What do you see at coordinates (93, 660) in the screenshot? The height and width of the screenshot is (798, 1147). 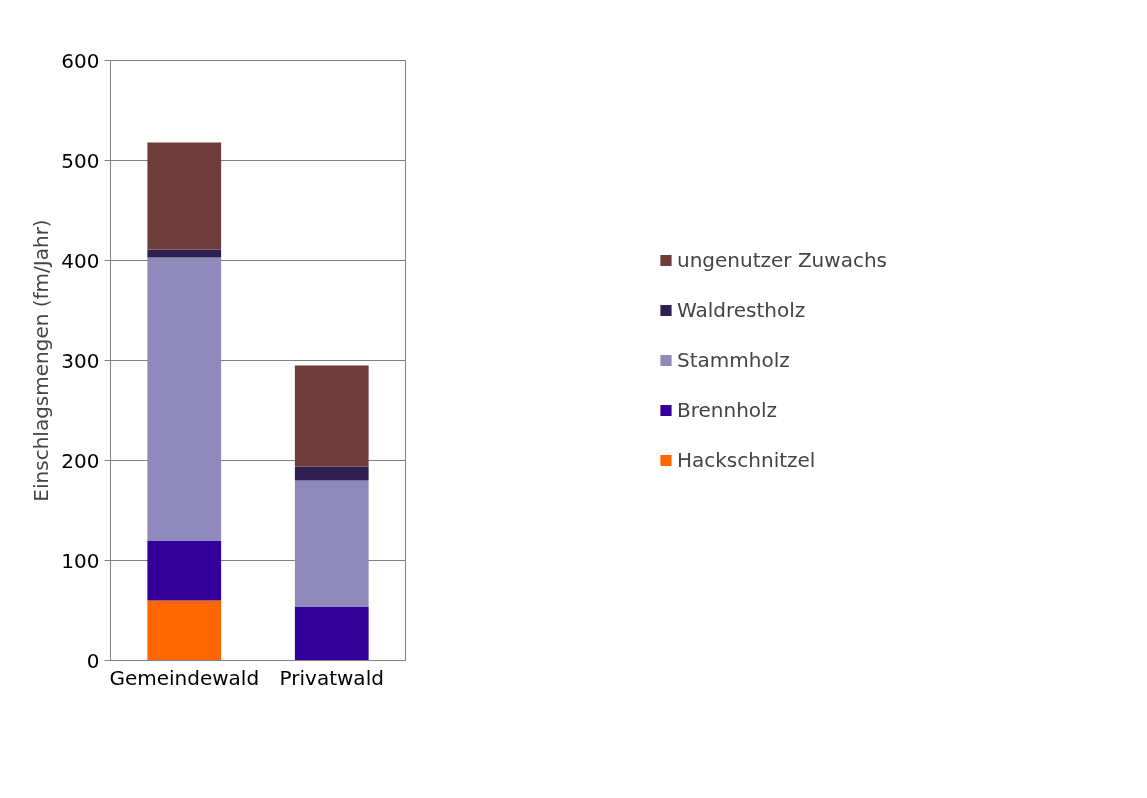 I see `y-tick-label: 0` at bounding box center [93, 660].